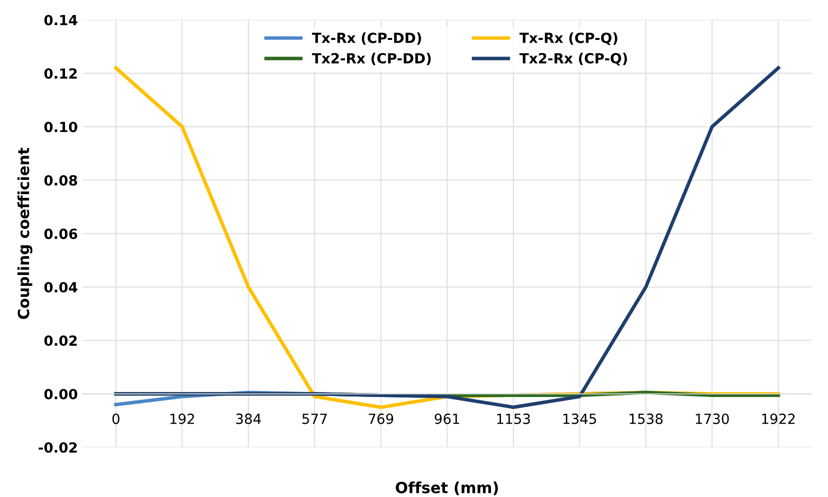 This screenshot has width=828, height=497. Describe the element at coordinates (314, 419) in the screenshot. I see `x-tick-label: 577` at that location.